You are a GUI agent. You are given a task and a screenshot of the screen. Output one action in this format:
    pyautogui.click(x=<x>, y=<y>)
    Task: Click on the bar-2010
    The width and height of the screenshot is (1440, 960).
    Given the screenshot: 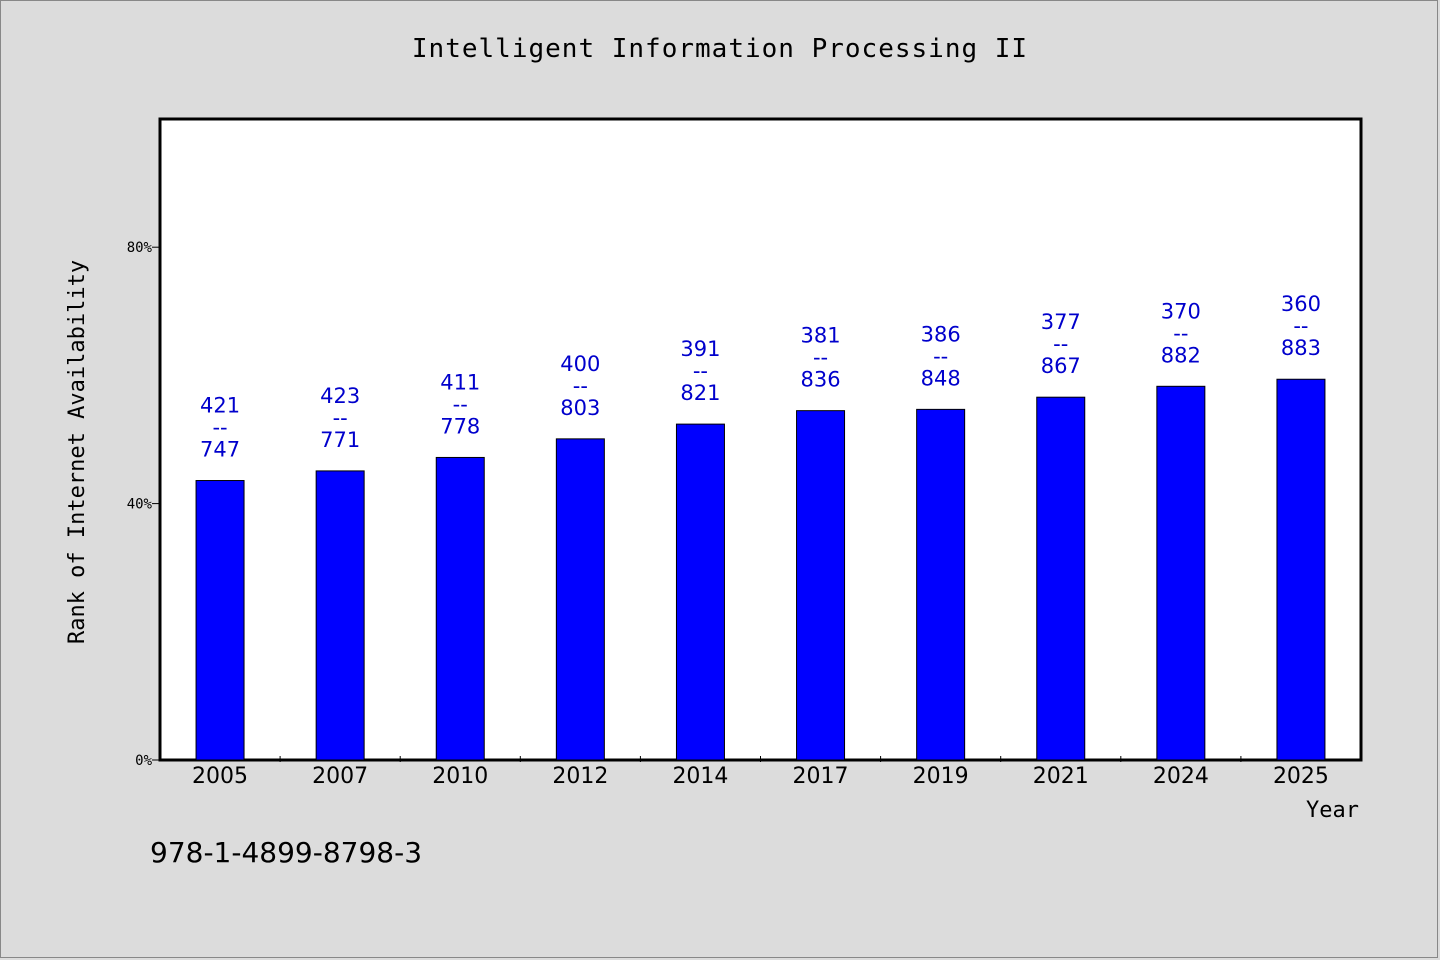 What is the action you would take?
    pyautogui.click(x=460, y=608)
    